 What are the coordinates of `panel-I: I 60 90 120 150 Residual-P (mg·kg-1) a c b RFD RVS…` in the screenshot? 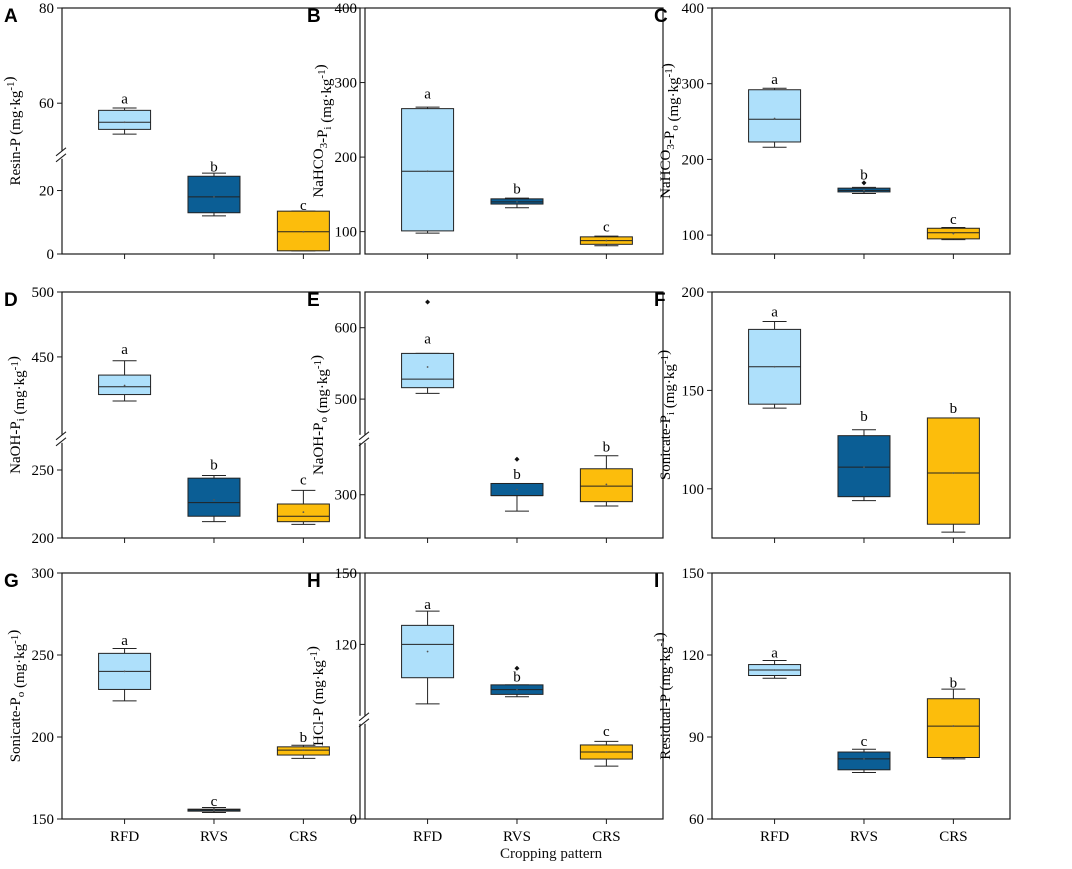 It's located at (831, 705).